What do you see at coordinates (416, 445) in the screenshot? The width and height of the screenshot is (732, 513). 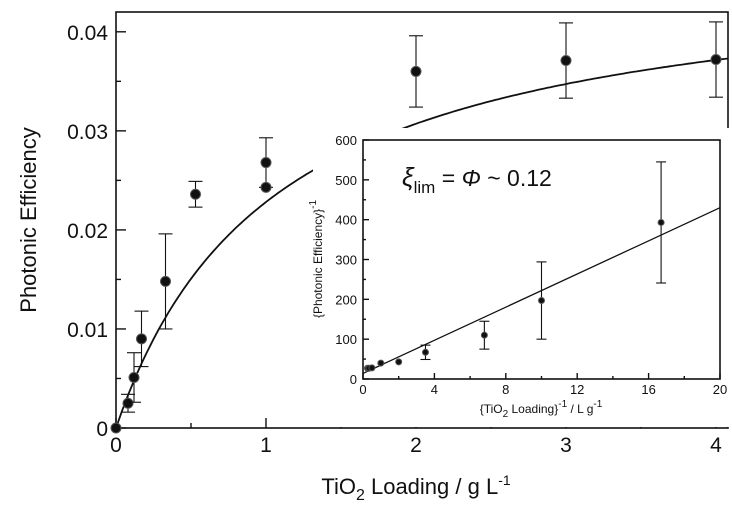 I see `x-tick-label: 2` at bounding box center [416, 445].